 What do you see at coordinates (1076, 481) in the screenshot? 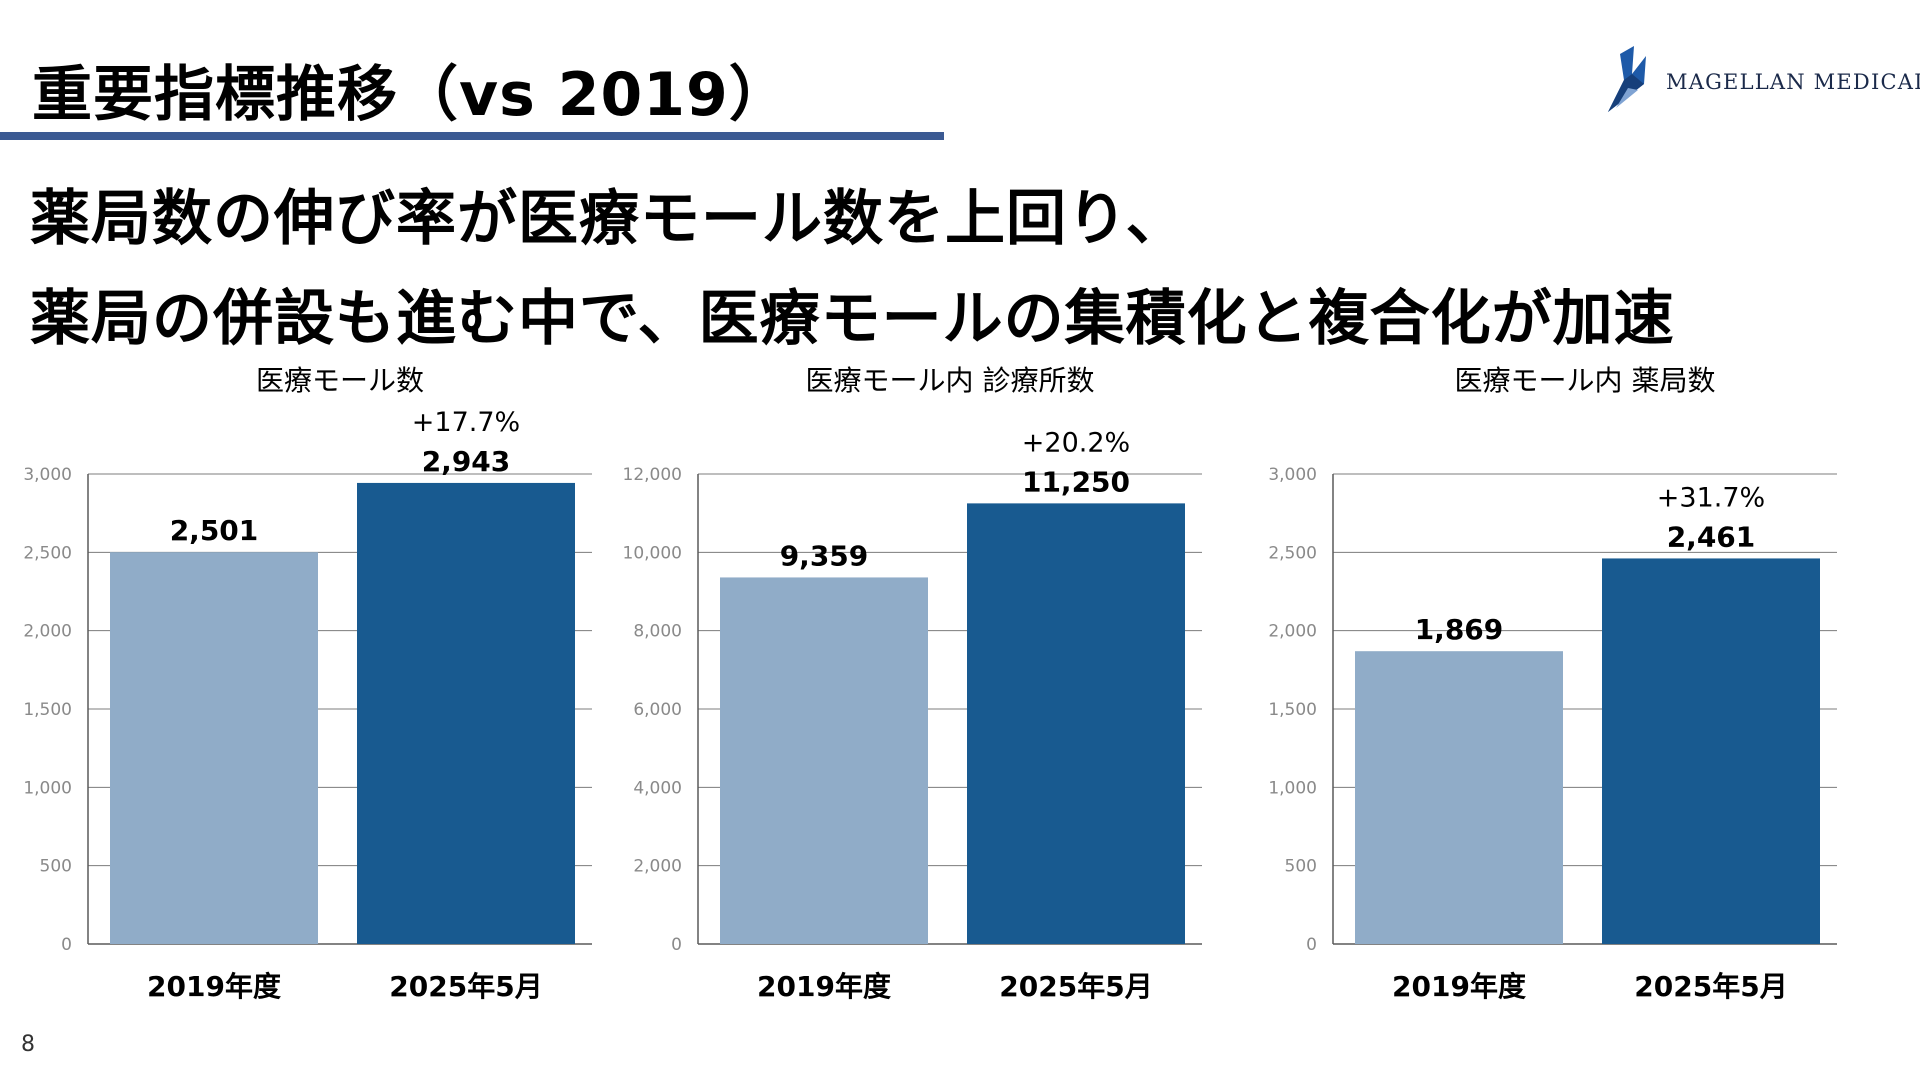
I see `bar-value-label: 11,250` at bounding box center [1076, 481].